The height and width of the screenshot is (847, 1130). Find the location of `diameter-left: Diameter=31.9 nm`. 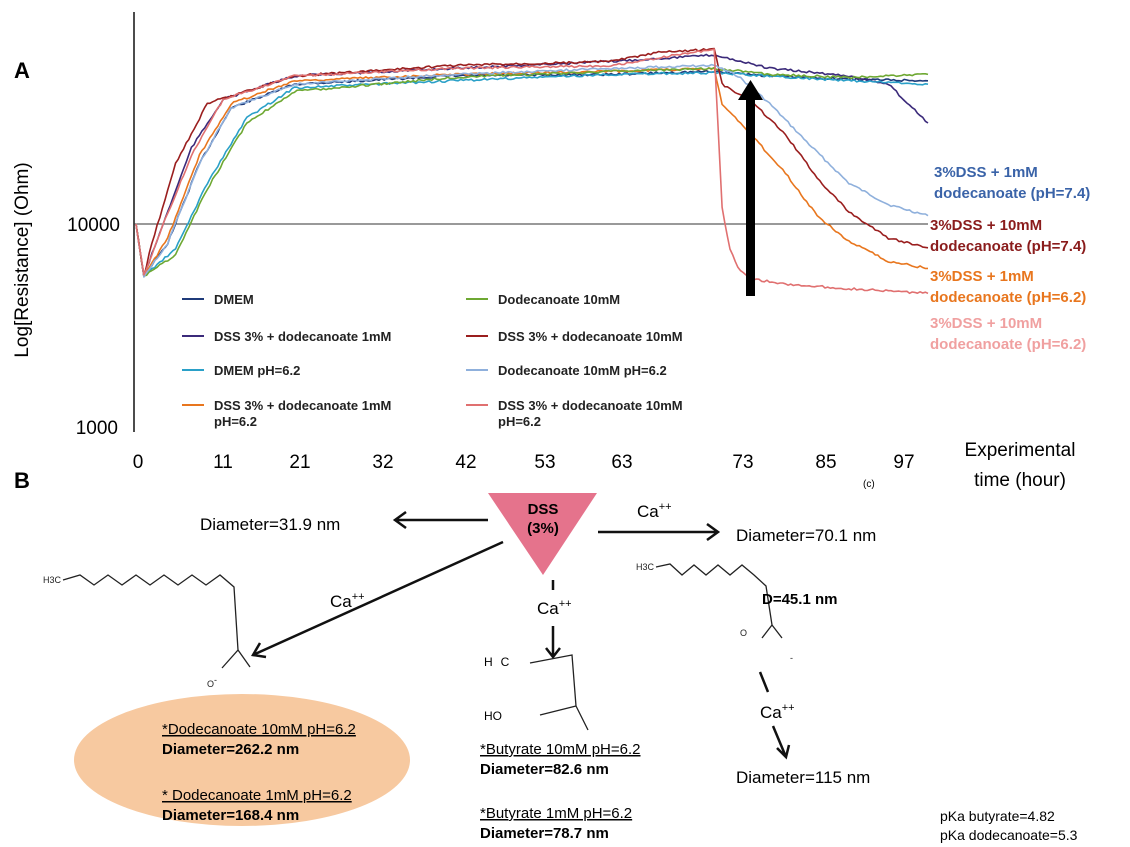

diameter-left: Diameter=31.9 nm is located at coordinates (270, 524).